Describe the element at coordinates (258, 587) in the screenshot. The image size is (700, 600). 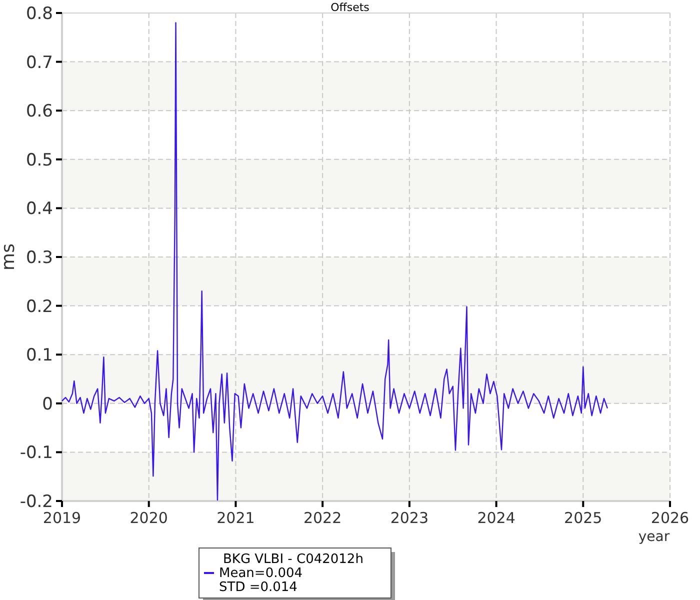
I see `text: STD =0.014` at that location.